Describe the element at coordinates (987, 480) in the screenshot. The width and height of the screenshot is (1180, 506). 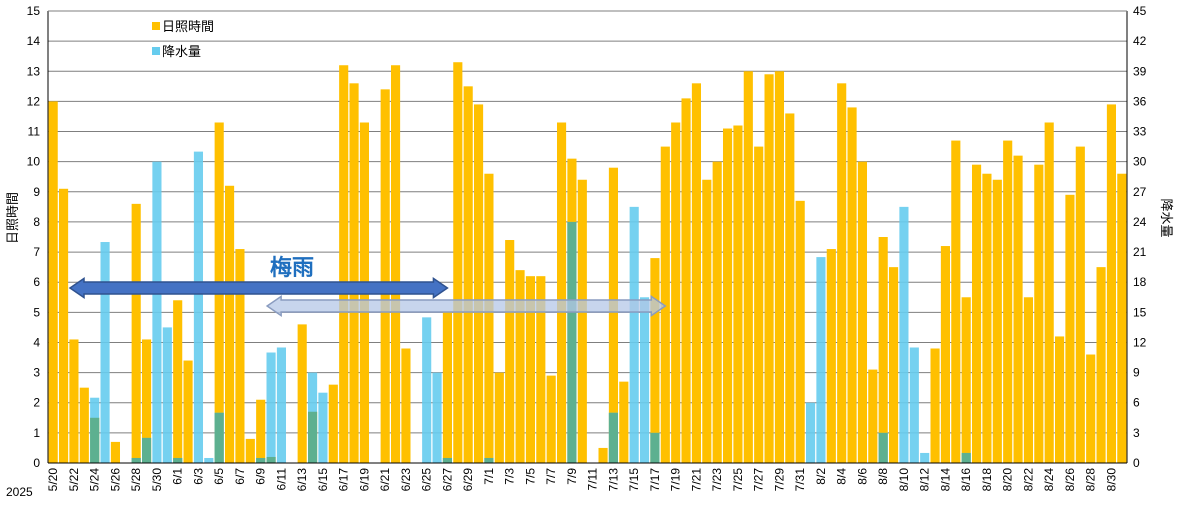
I see `x-tick-label: 8/18` at that location.